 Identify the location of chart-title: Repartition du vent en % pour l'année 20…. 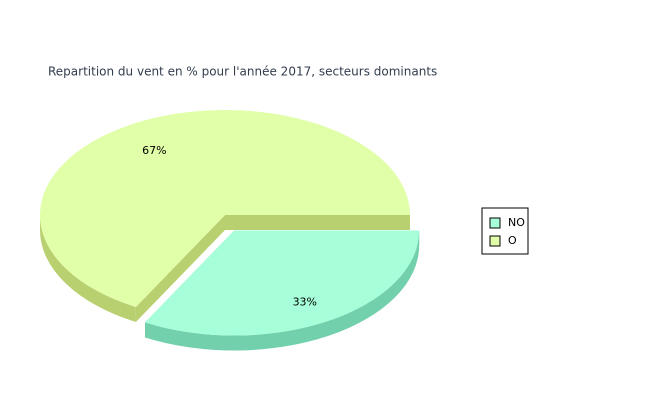
(242, 72).